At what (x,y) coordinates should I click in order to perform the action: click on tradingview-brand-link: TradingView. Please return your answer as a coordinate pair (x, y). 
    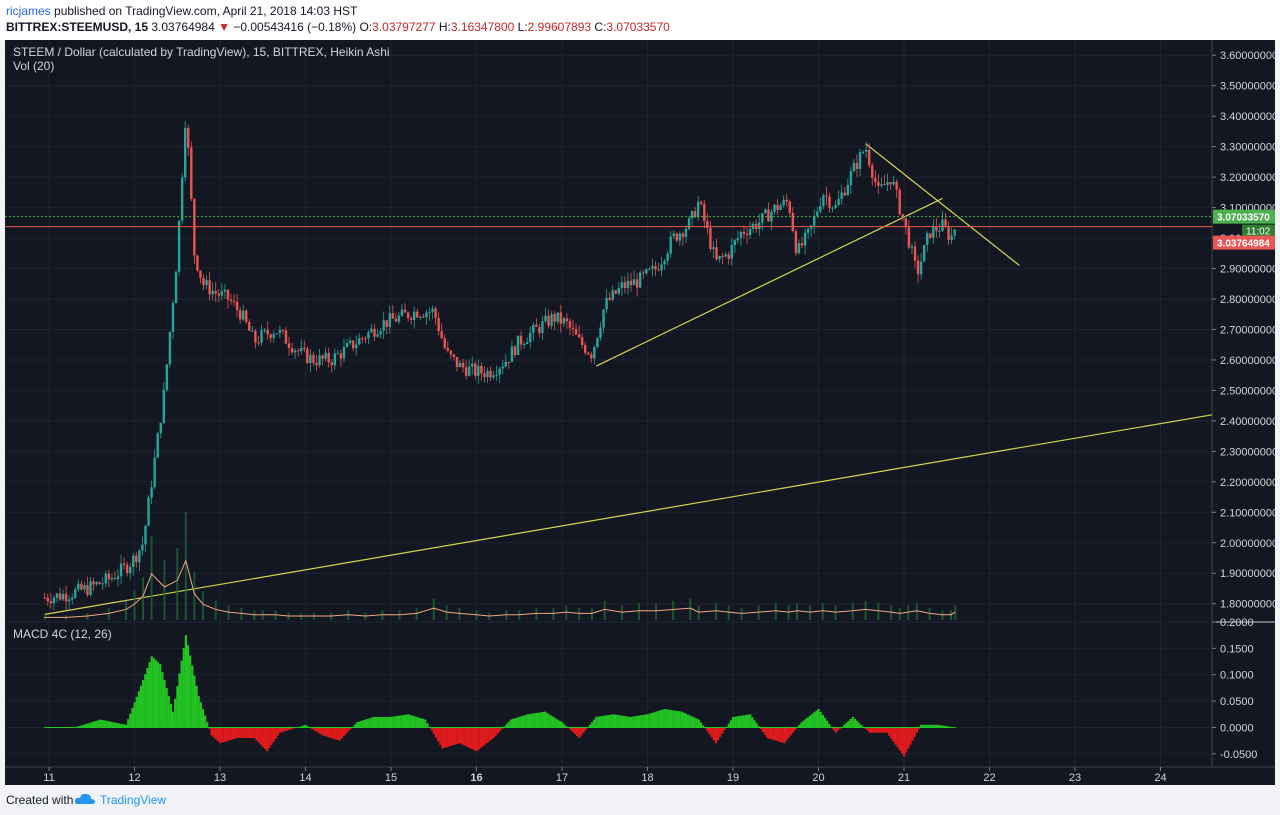
    Looking at the image, I should click on (133, 800).